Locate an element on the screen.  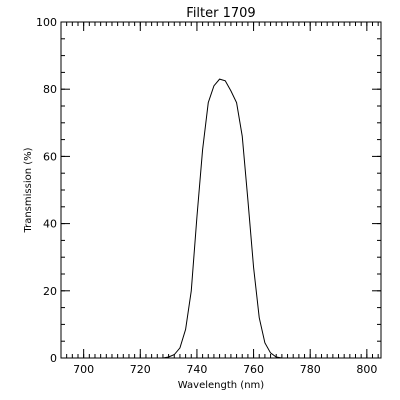
chart-title: Filter 1709 is located at coordinates (220, 13).